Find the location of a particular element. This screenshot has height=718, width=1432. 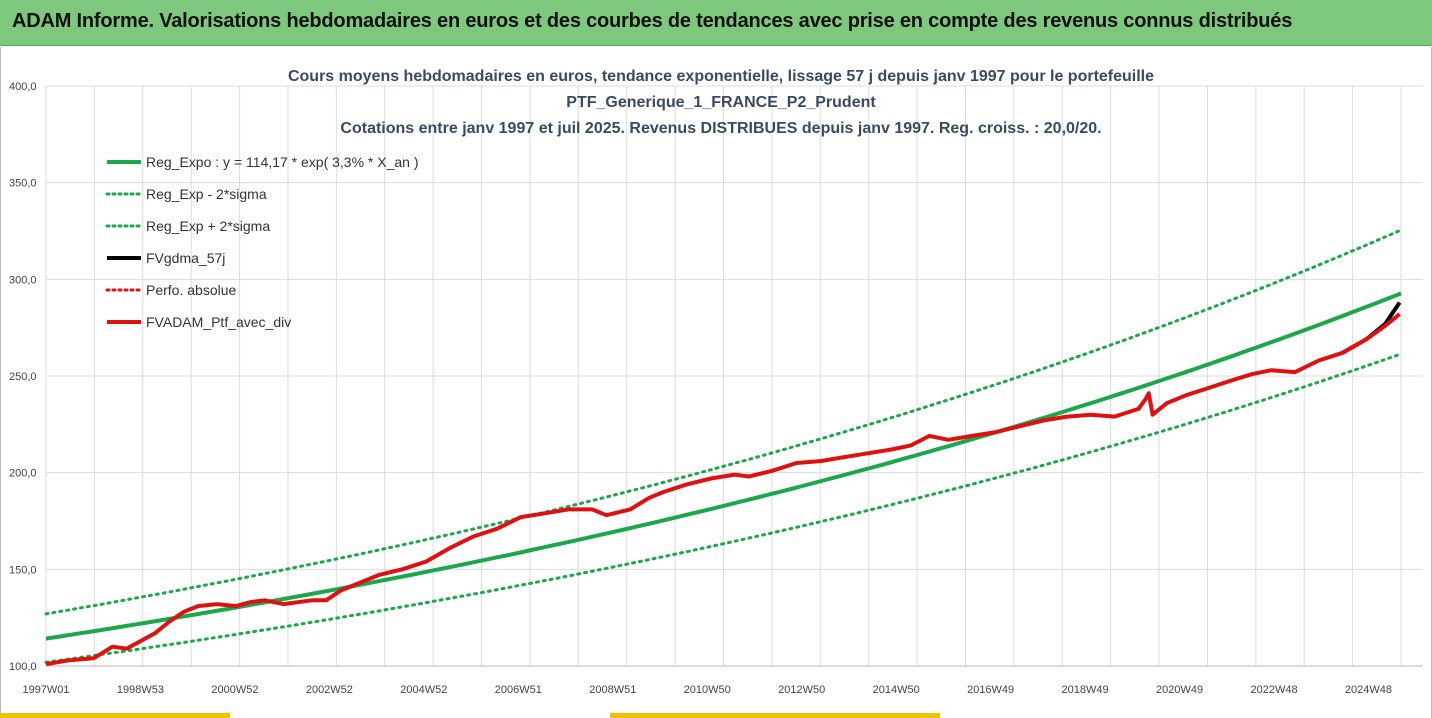

y-tick-label: 300,0 is located at coordinates (23, 280).